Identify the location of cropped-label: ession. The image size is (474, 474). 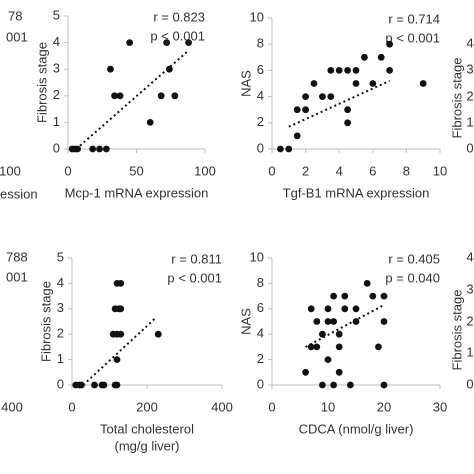
(19, 193).